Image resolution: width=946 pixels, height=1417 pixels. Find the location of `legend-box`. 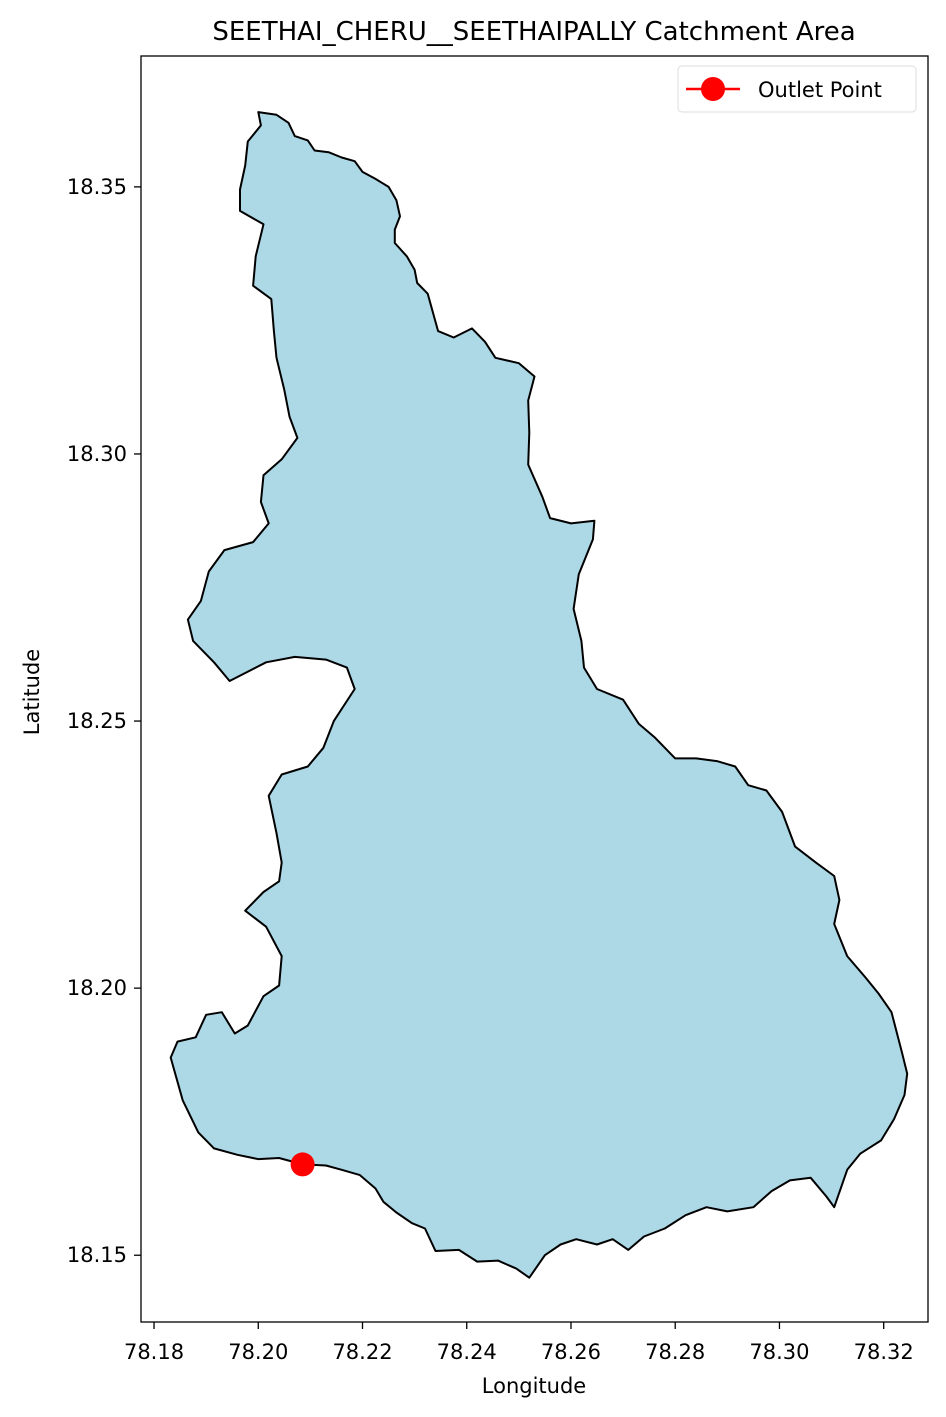

legend-box is located at coordinates (797, 89).